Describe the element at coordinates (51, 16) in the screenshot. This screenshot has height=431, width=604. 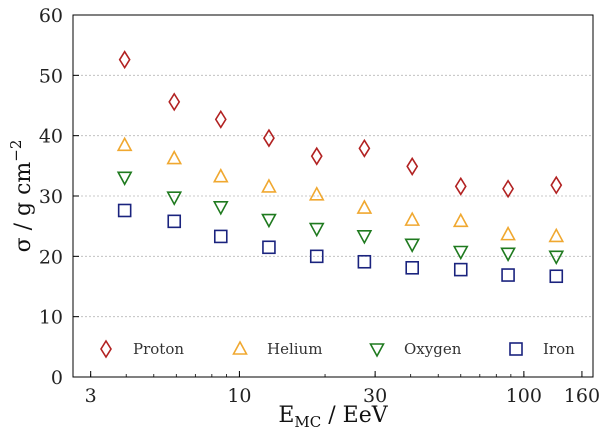
I see `y-tick-label: 60` at that location.